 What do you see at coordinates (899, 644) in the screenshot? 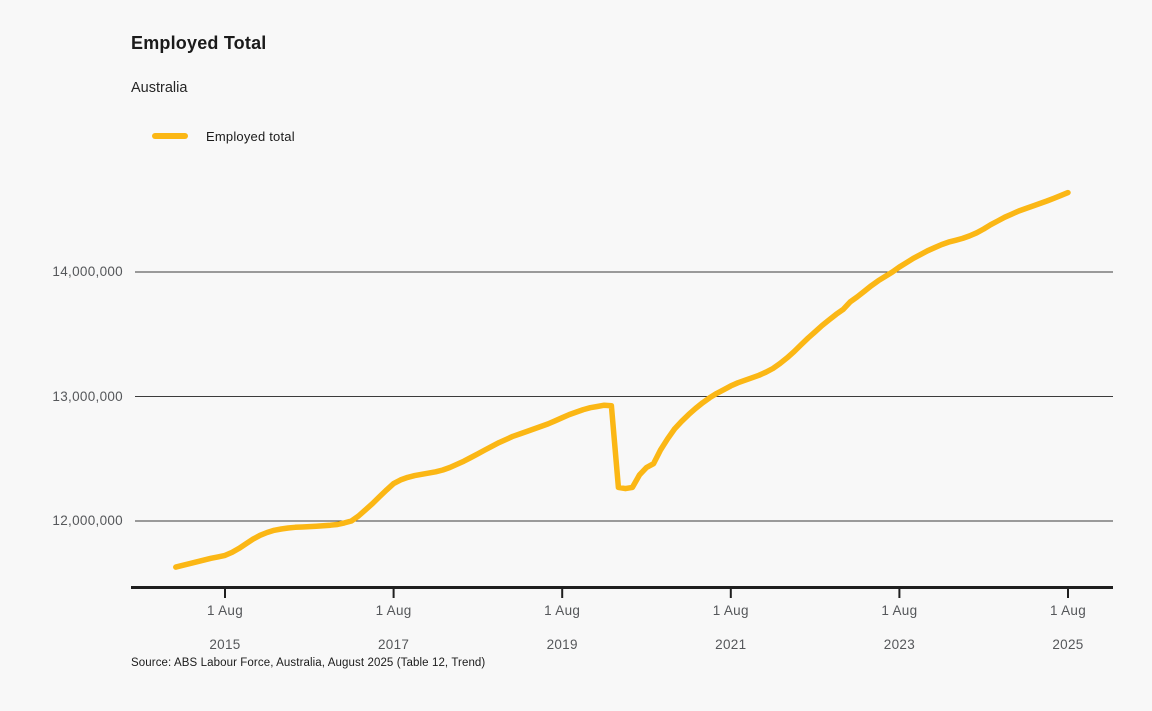
I see `x-tick-year-2023: 2023` at bounding box center [899, 644].